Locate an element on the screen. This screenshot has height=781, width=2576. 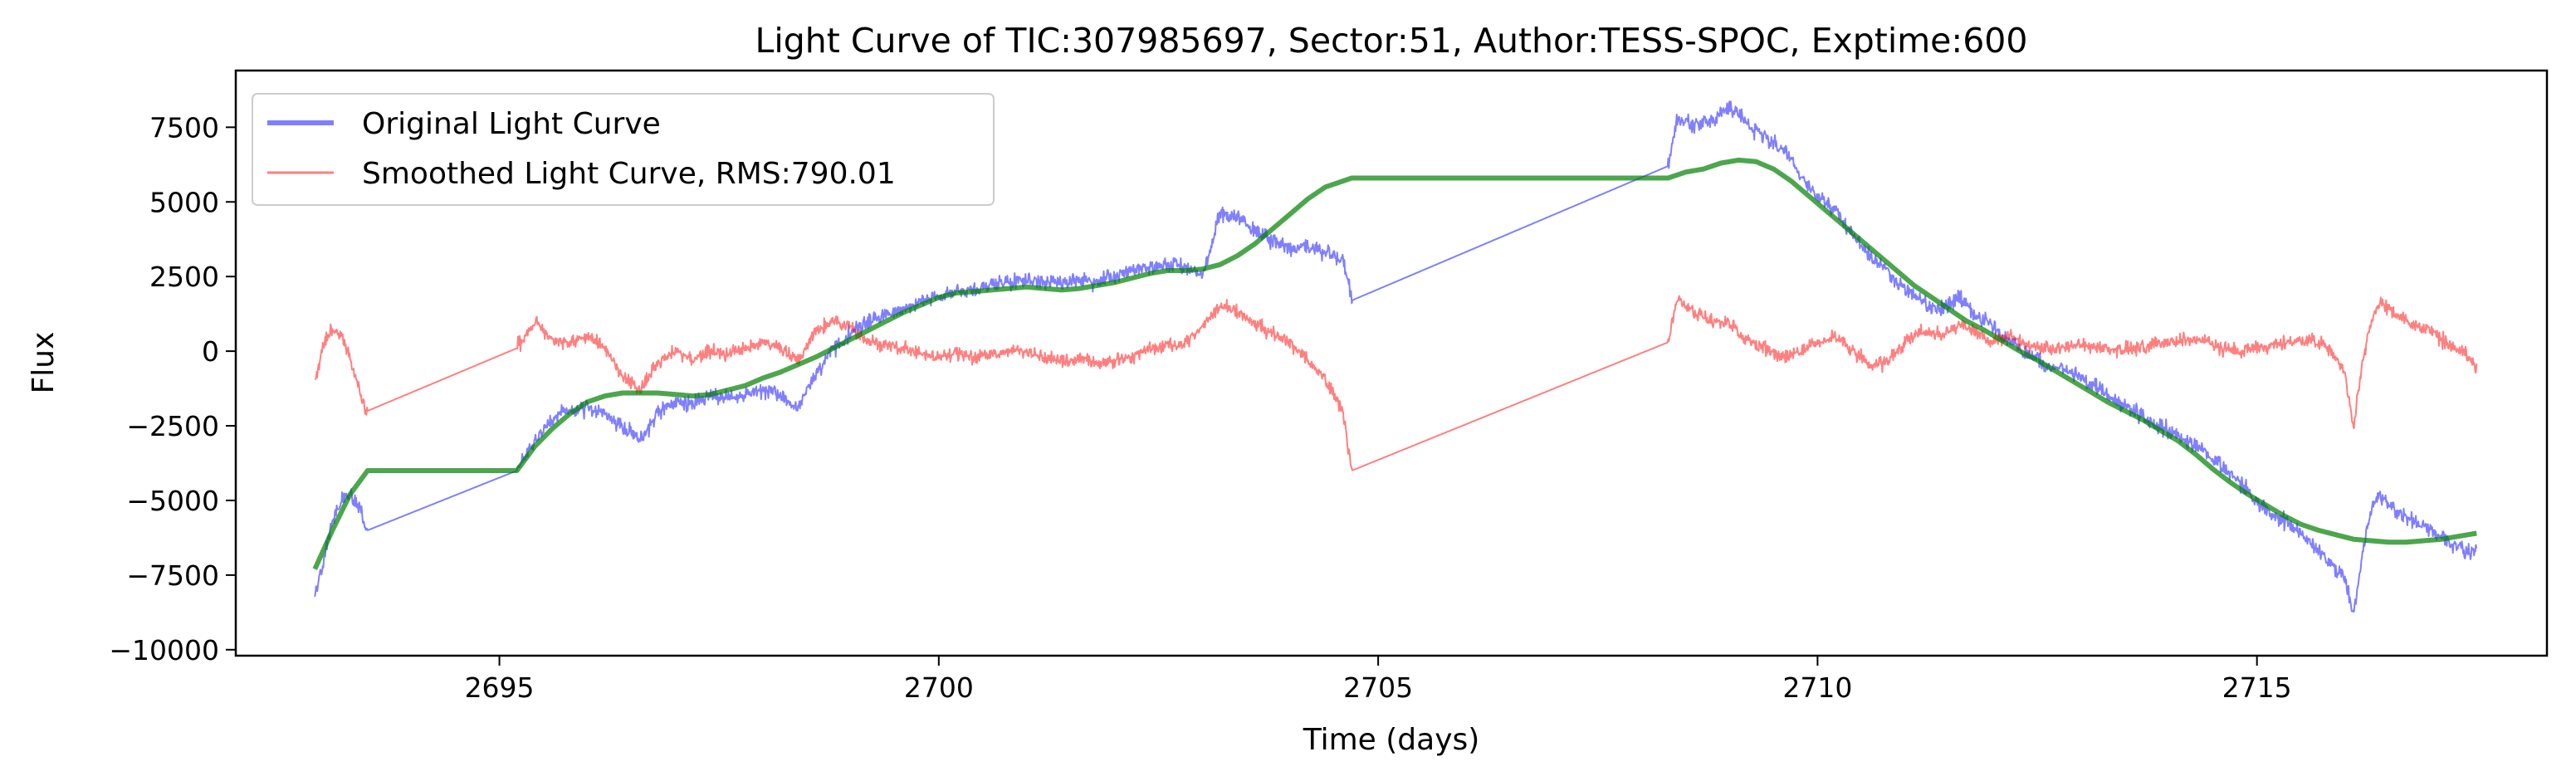
legend-box is located at coordinates (623, 149).